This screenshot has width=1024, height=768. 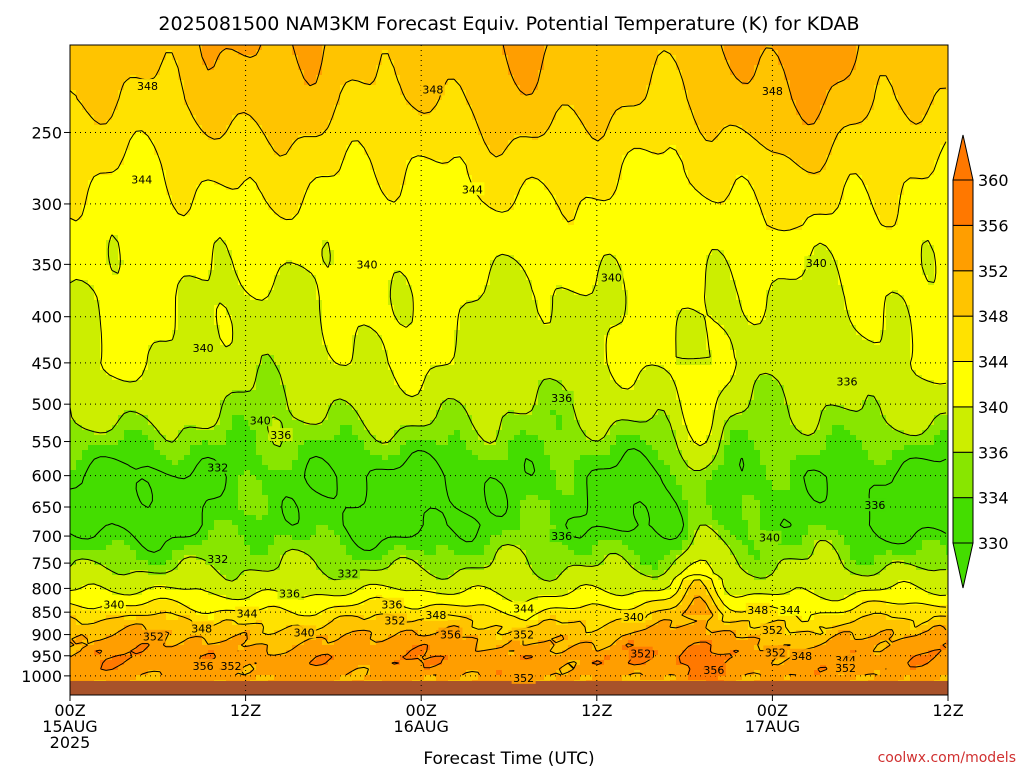 What do you see at coordinates (963, 565) in the screenshot?
I see `colorbar-bottom-arrow` at bounding box center [963, 565].